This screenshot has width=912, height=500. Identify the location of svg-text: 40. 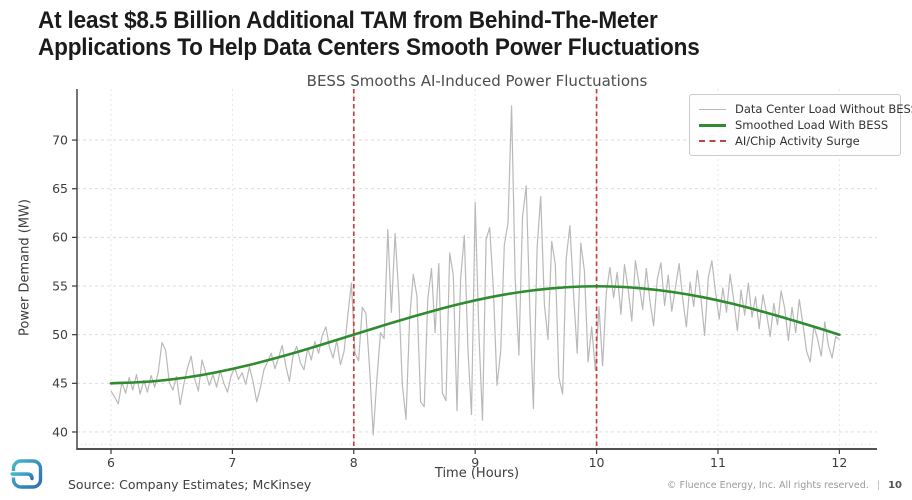
(60, 431).